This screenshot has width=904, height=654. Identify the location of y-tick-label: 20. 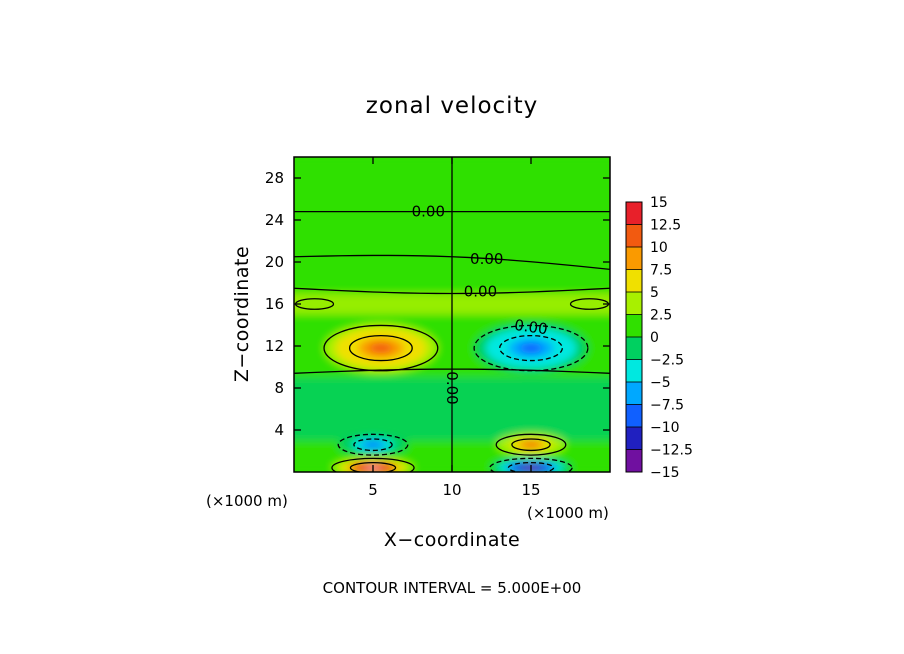
(274, 262).